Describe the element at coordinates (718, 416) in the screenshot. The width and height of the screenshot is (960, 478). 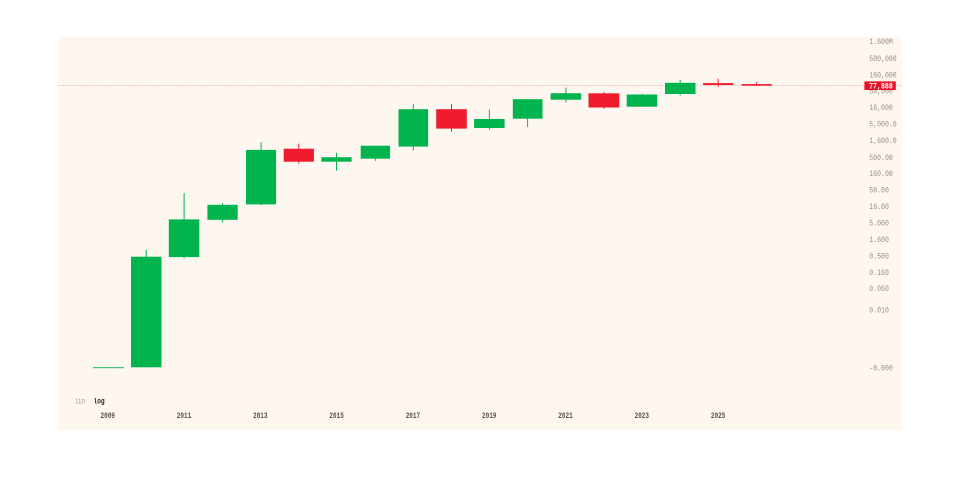
I see `svg-text: 2025` at that location.